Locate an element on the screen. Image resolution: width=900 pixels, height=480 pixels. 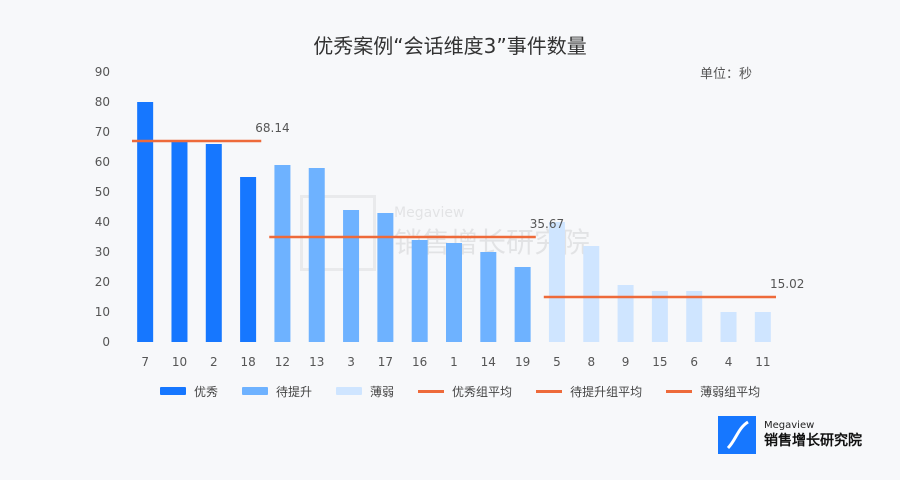
x-tick-label: 18 is located at coordinates (247, 362).